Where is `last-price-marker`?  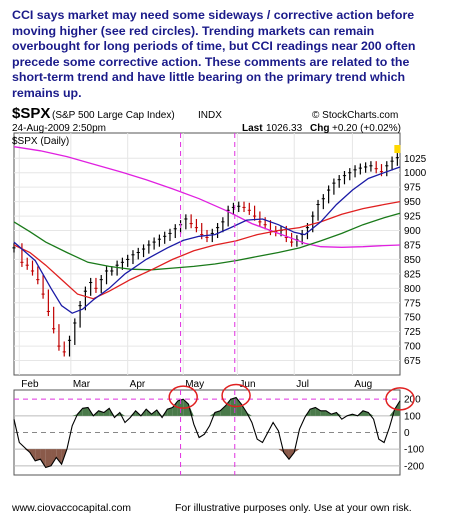
last-price-marker is located at coordinates (397, 149).